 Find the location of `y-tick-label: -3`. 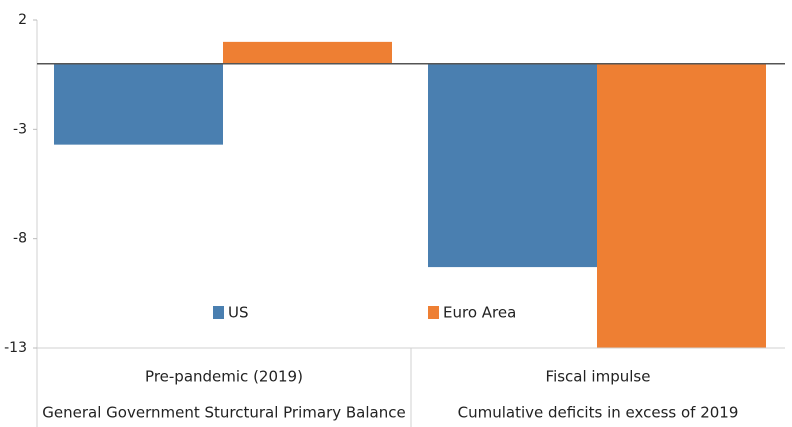

y-tick-label: -3 is located at coordinates (20, 129).